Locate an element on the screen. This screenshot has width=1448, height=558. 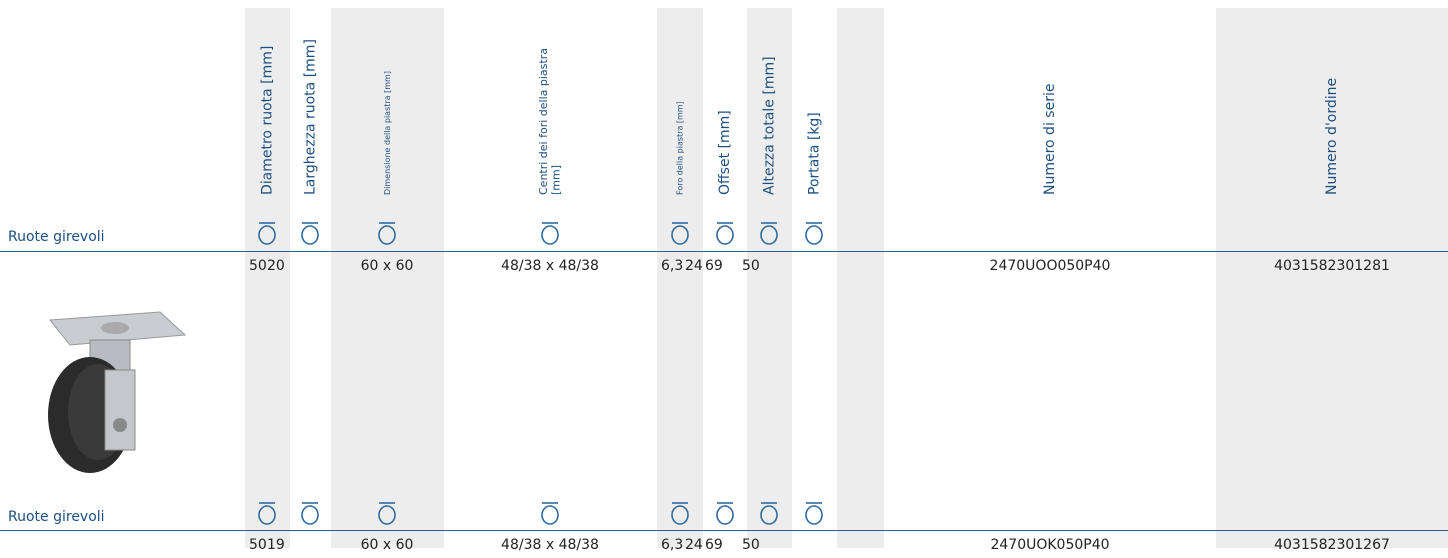
cell-value: 2470UOK050P40 is located at coordinates (1050, 545).